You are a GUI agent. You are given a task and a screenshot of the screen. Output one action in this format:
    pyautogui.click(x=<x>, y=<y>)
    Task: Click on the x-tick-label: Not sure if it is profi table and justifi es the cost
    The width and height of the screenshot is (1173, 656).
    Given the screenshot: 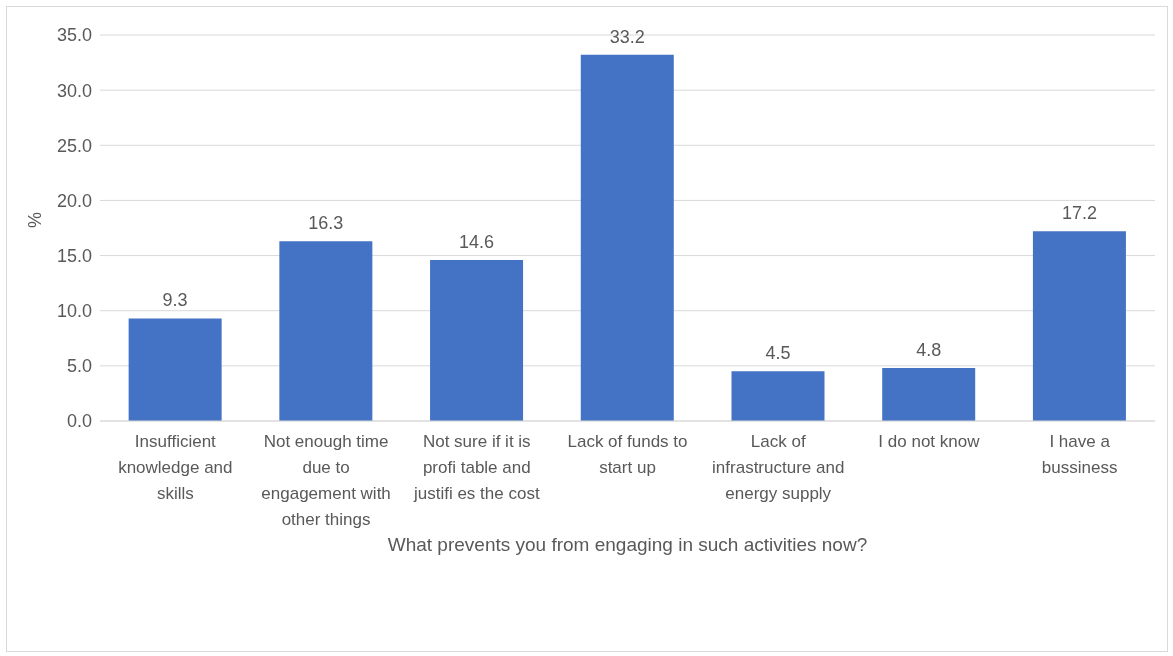 What is the action you would take?
    pyautogui.click(x=476, y=467)
    